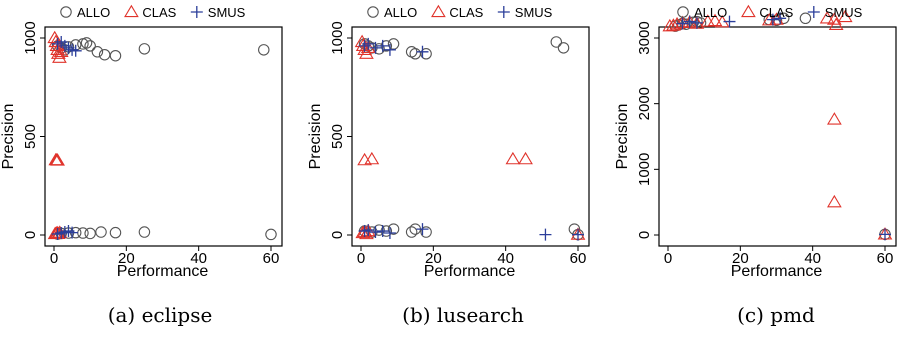  I want to click on y-tick-label: 2000, so click(644, 103).